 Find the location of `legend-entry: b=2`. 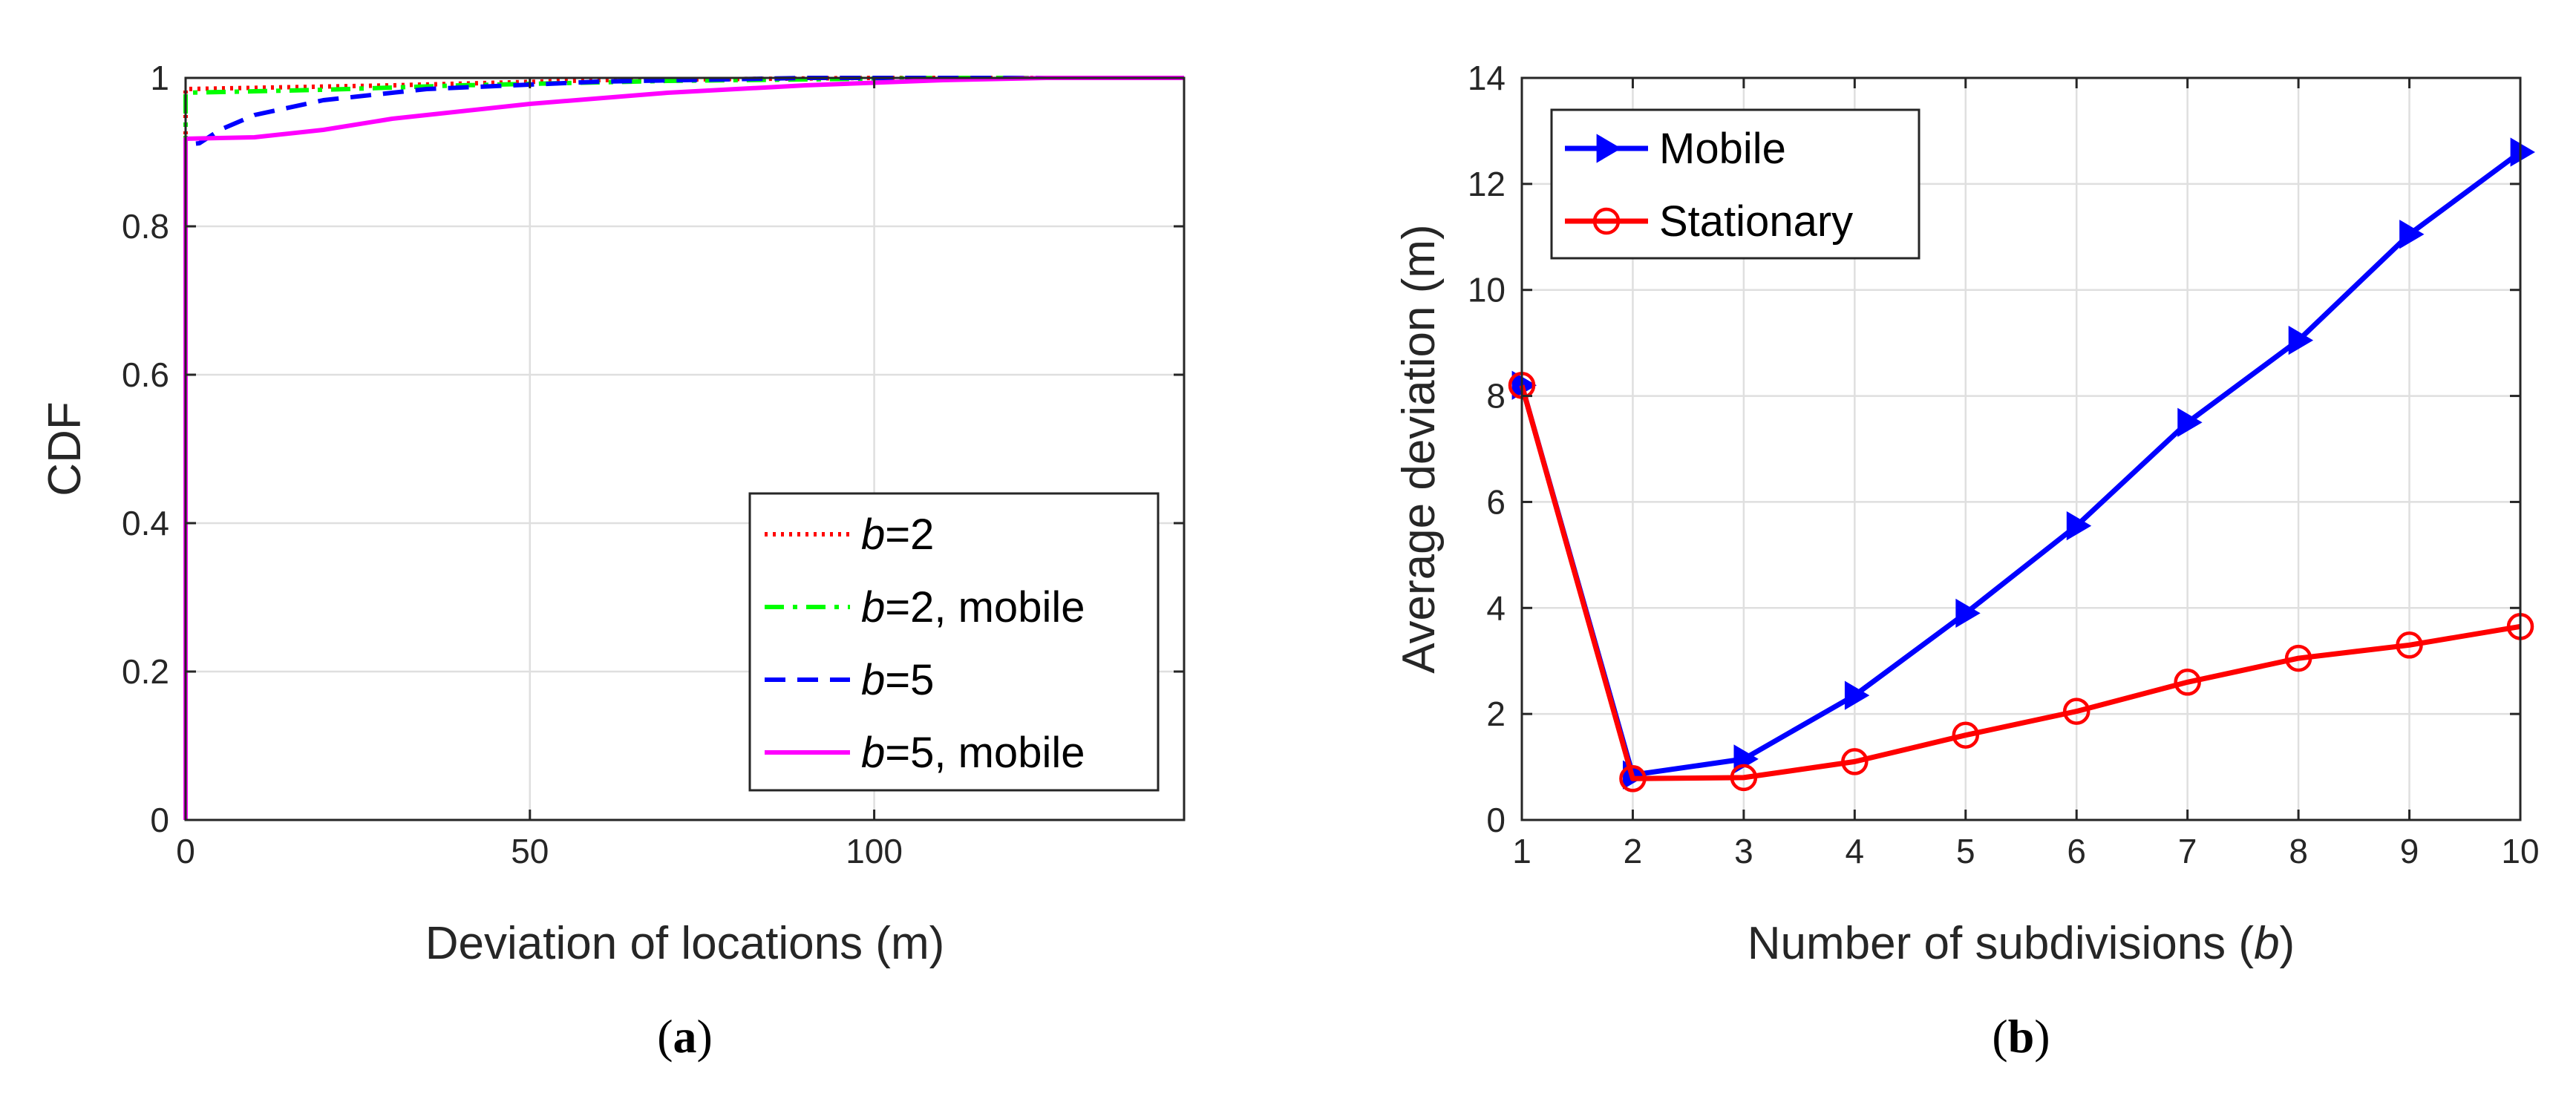

legend-entry: b=2 is located at coordinates (897, 535).